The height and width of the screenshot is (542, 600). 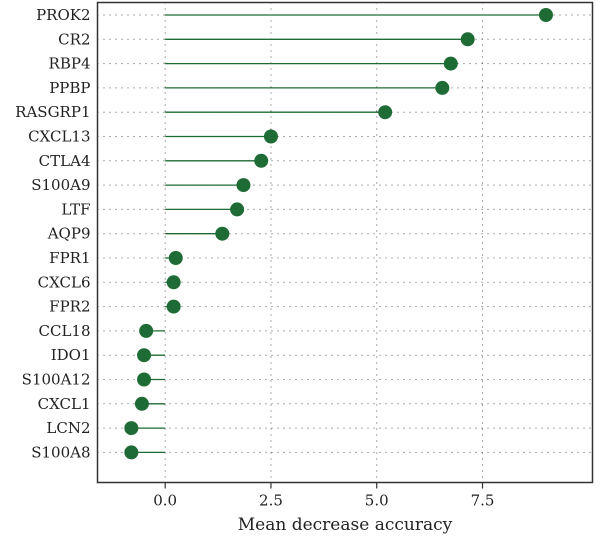 What do you see at coordinates (63, 15) in the screenshot?
I see `y-tick-label: PROK2` at bounding box center [63, 15].